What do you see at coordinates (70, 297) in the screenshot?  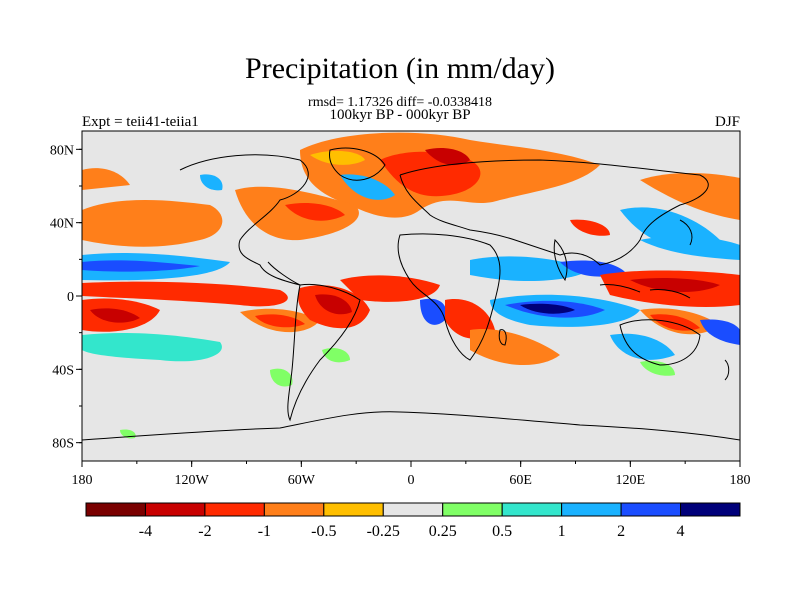 I see `lat-tick-label: 0` at bounding box center [70, 297].